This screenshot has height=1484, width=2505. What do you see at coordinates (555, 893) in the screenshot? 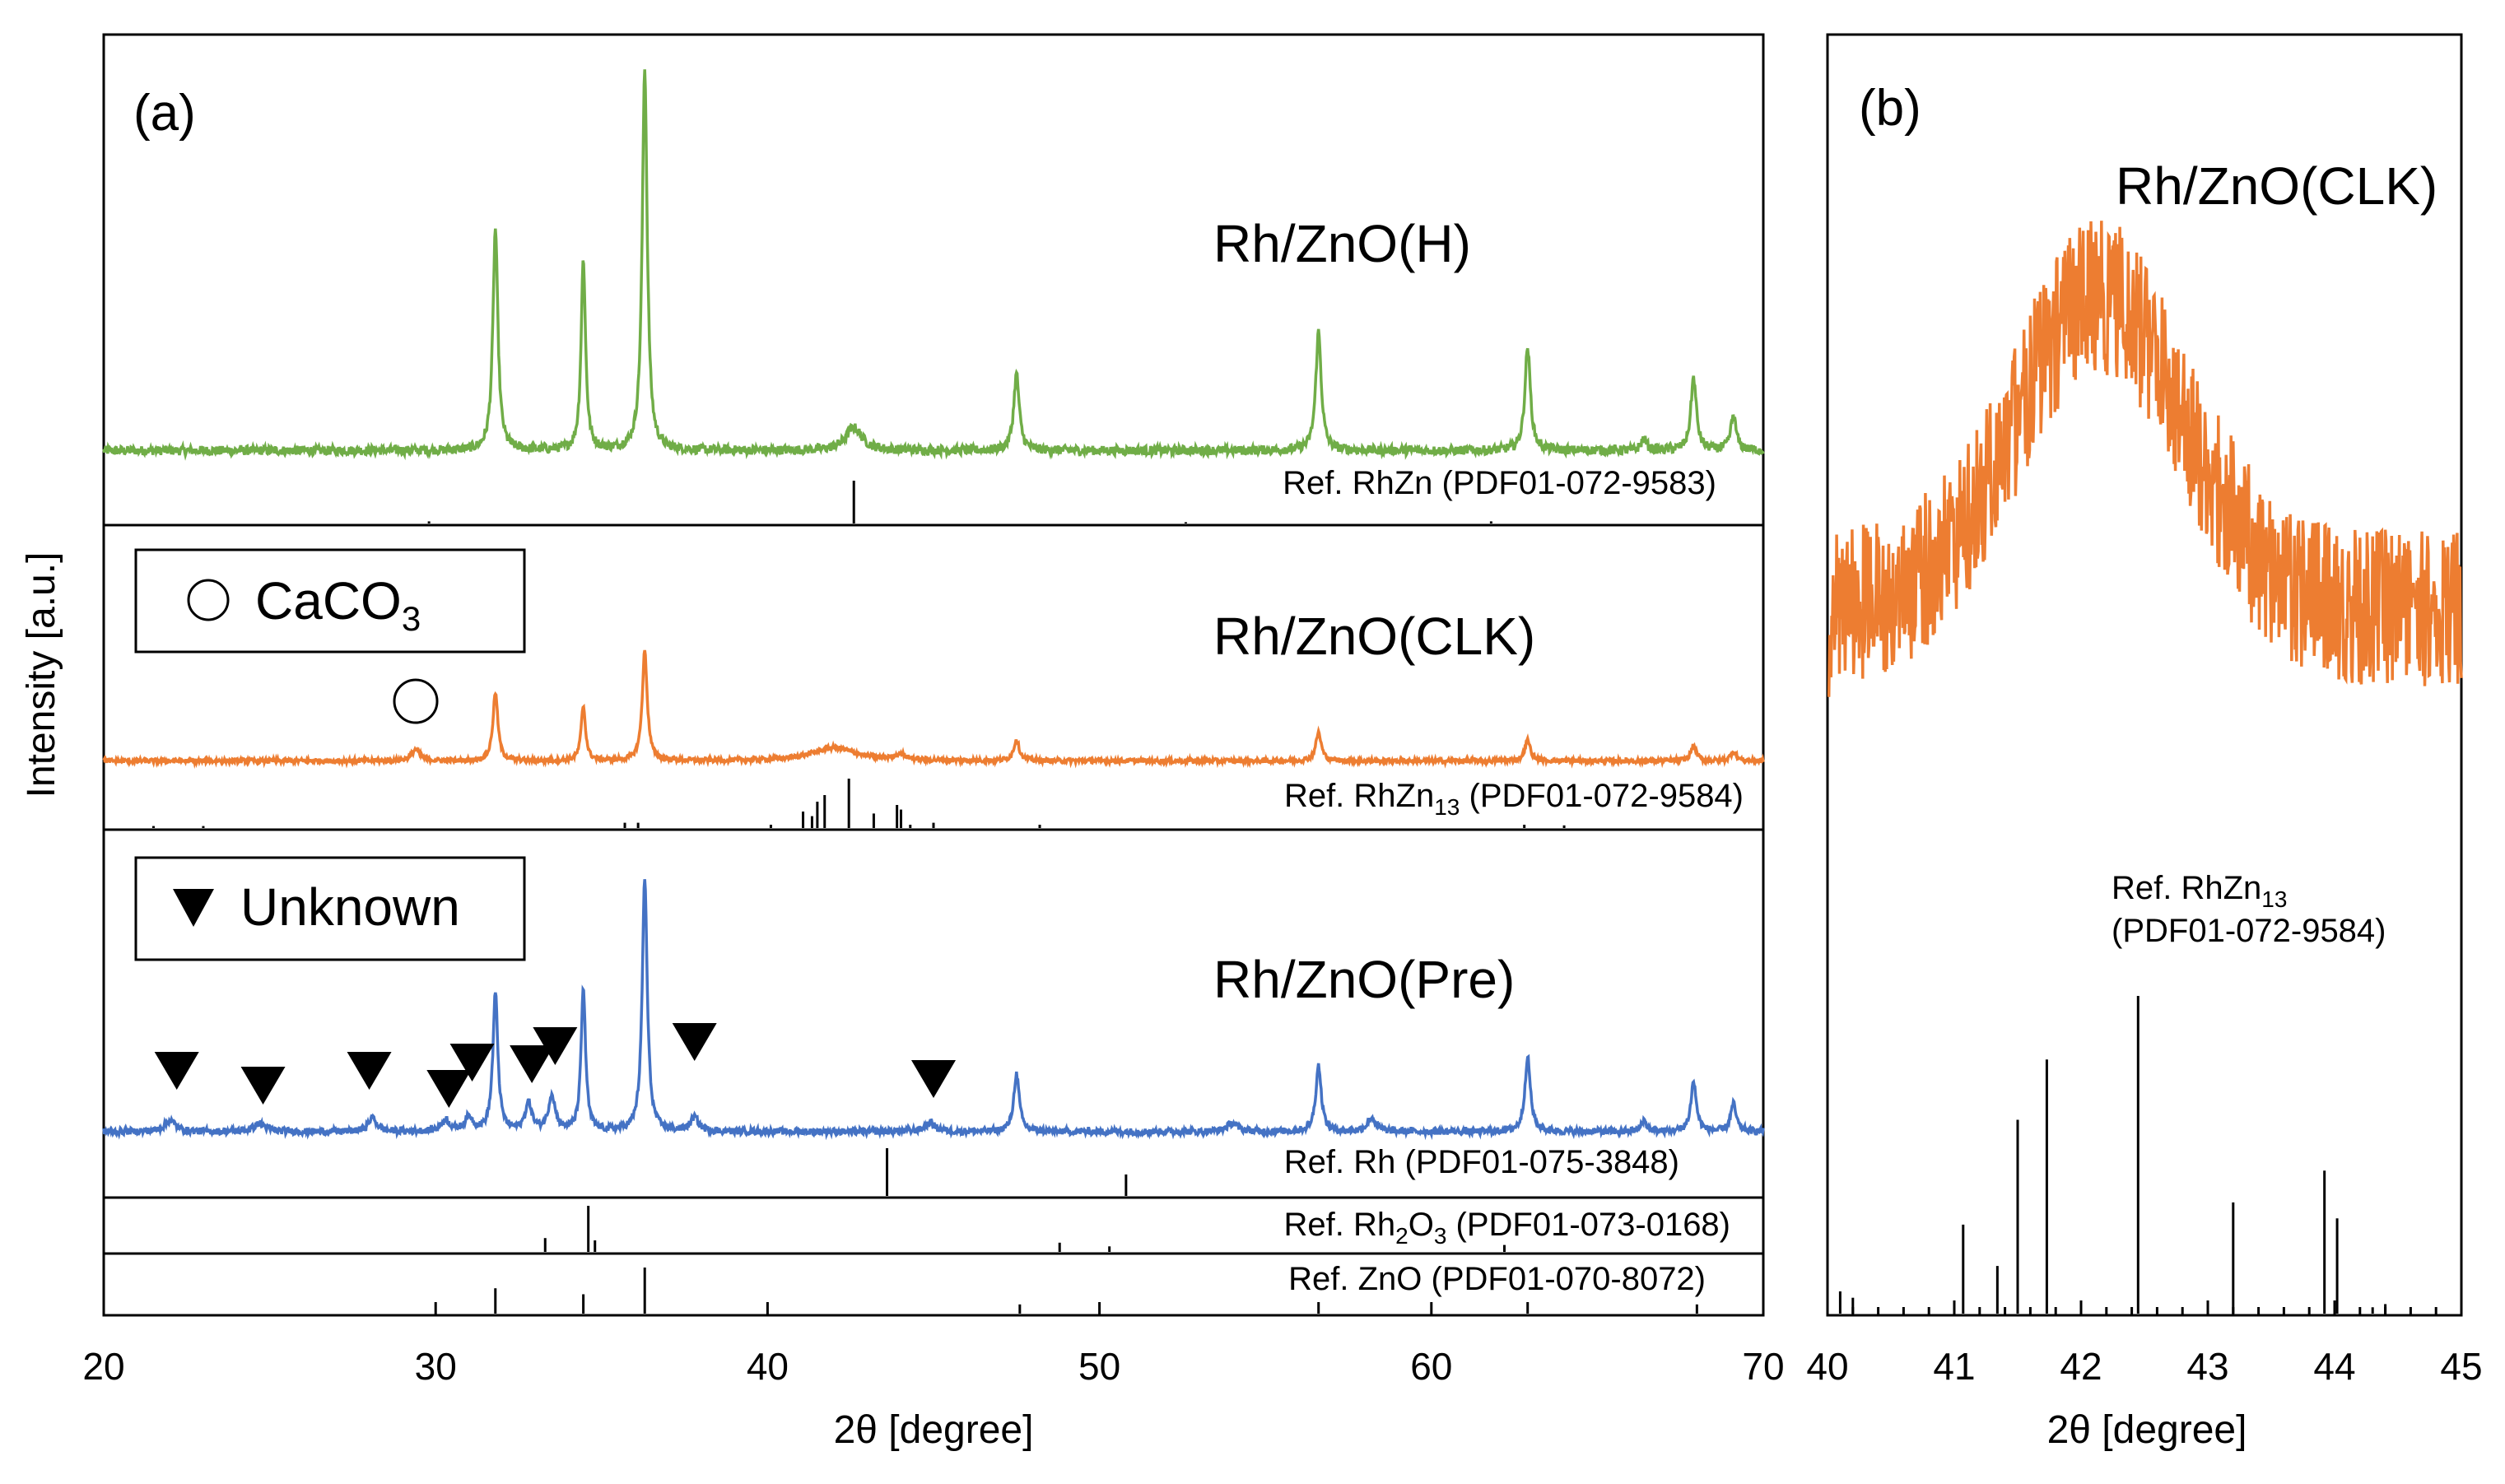
I see `panel-a-phase-markers` at bounding box center [555, 893].